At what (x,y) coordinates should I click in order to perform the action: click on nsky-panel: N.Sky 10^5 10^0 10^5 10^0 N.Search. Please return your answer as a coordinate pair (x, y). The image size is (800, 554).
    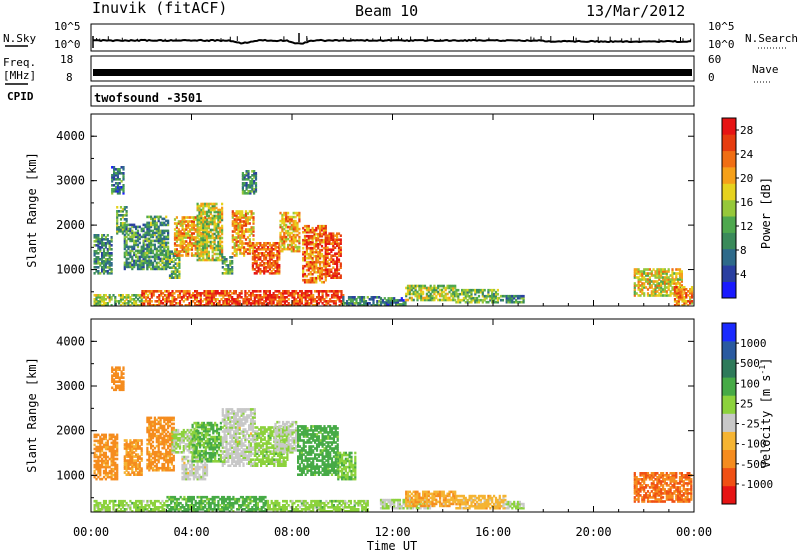
    Looking at the image, I should click on (400, 36).